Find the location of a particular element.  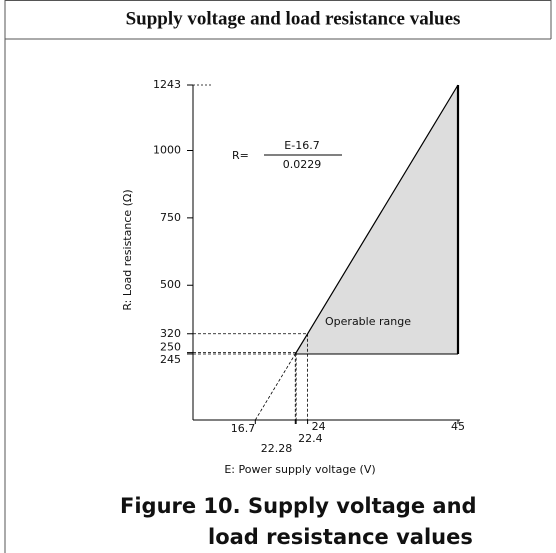

x-tick-label: 16.7 is located at coordinates (243, 428).